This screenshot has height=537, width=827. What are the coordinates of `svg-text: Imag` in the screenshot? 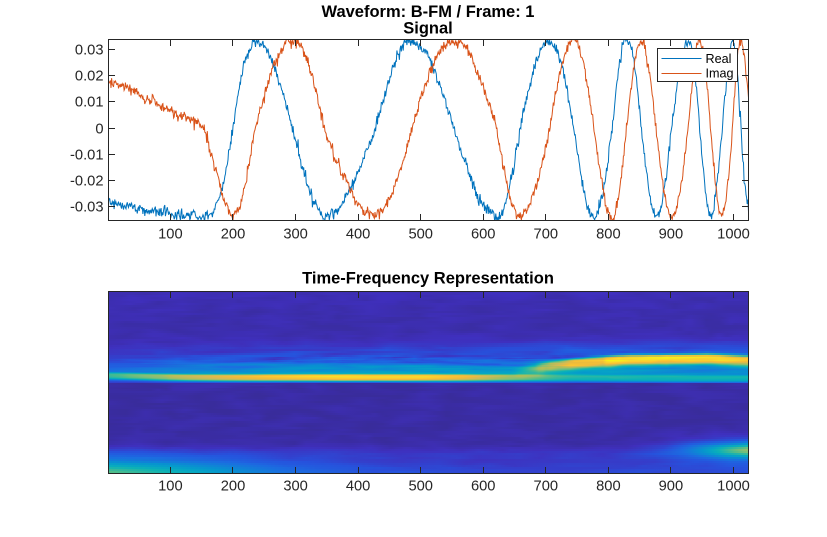 It's located at (720, 74).